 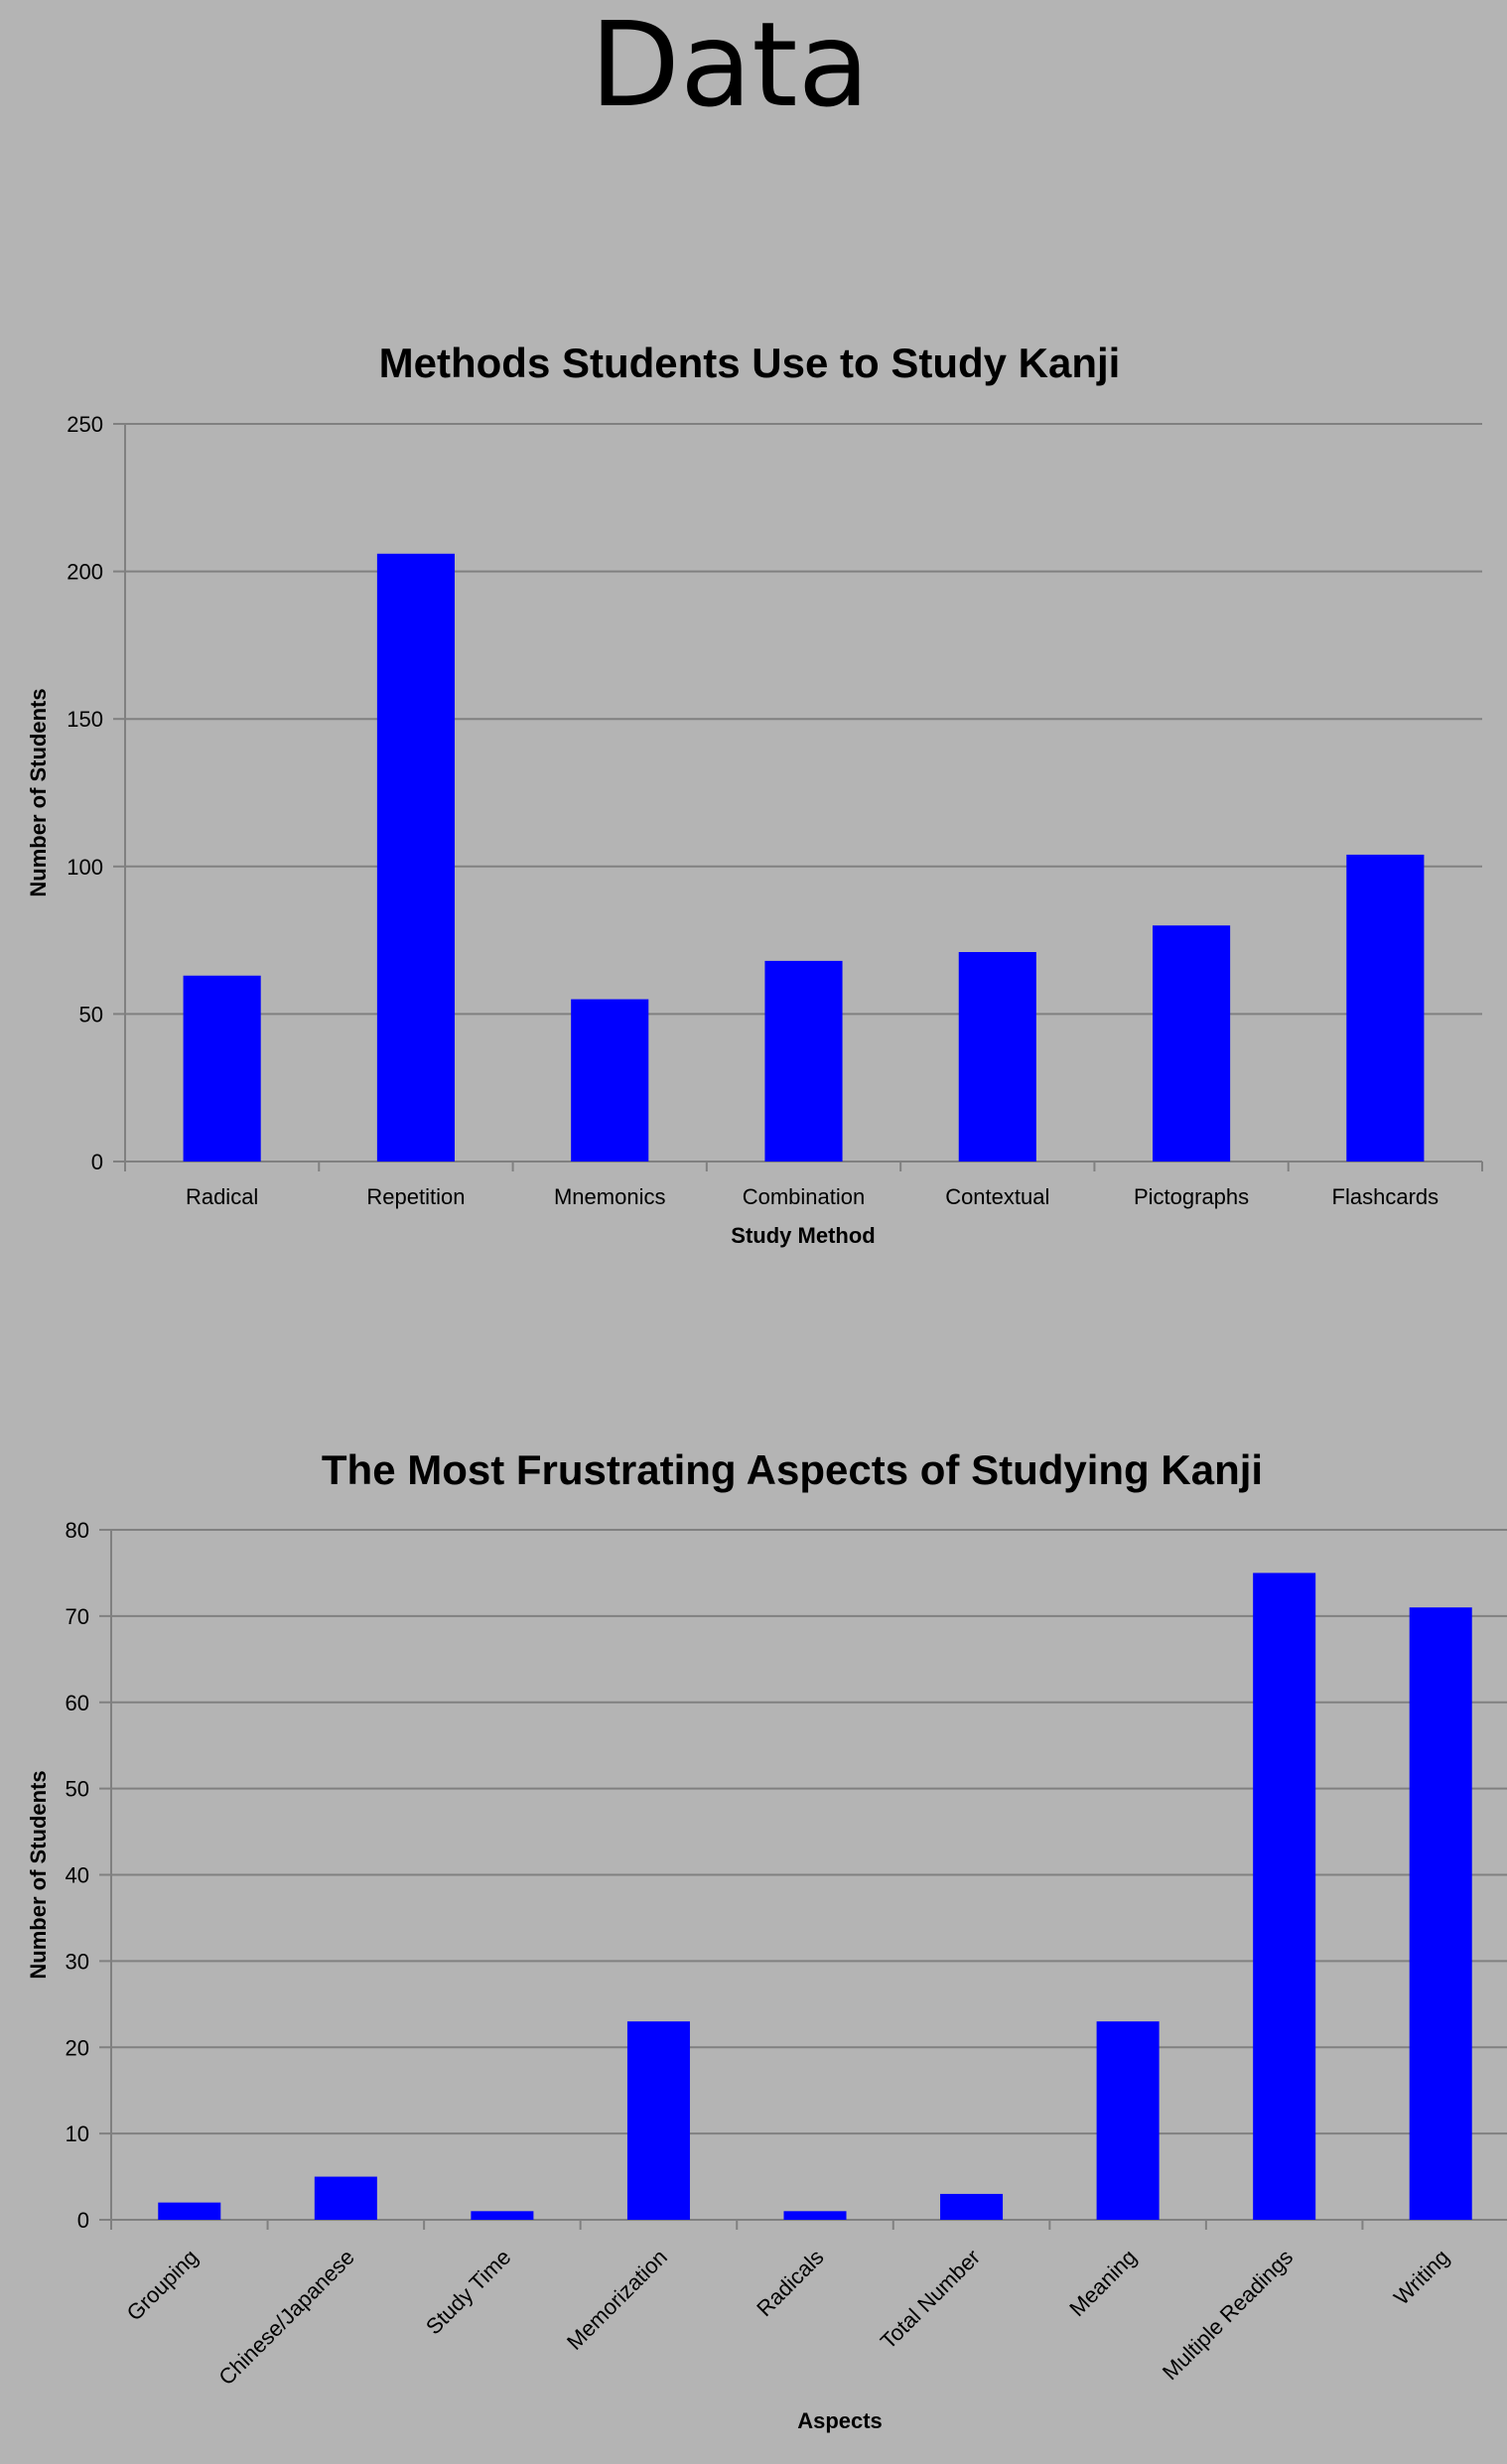 I want to click on x-tick-label: Combination, so click(x=804, y=1196).